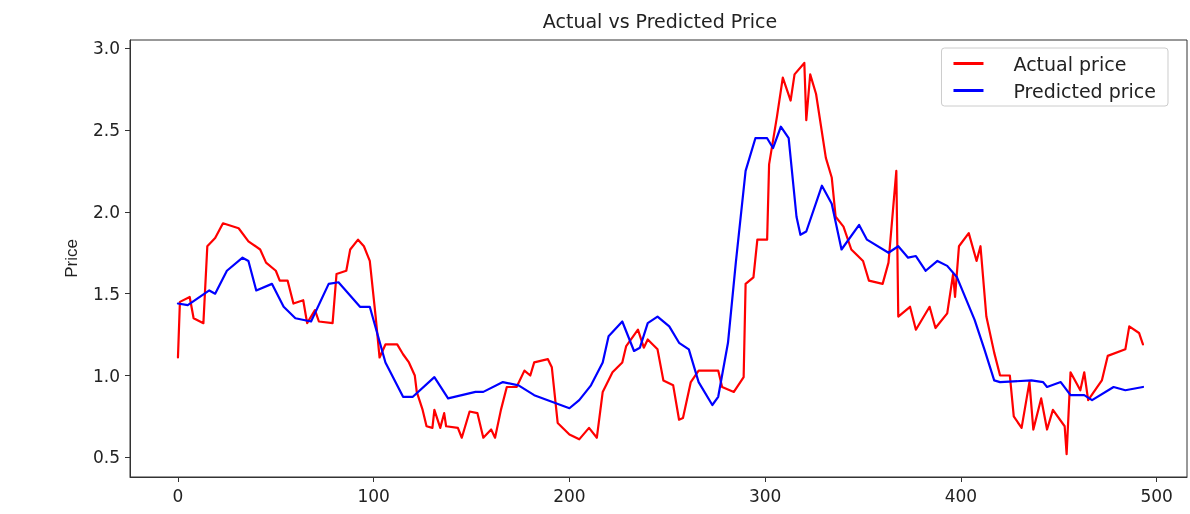  Describe the element at coordinates (1085, 90) in the screenshot. I see `legend-label: Predicted price` at that location.